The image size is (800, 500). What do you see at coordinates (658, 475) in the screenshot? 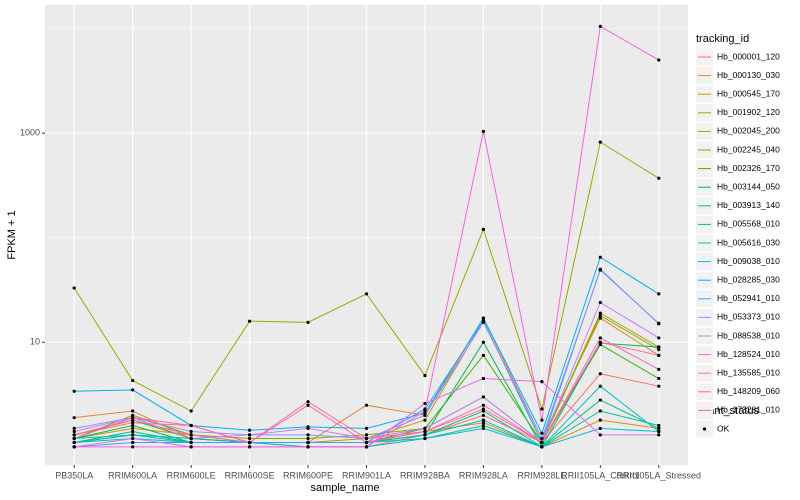
I see `x-tick-label: RRII105LA_Stressed` at bounding box center [658, 475].